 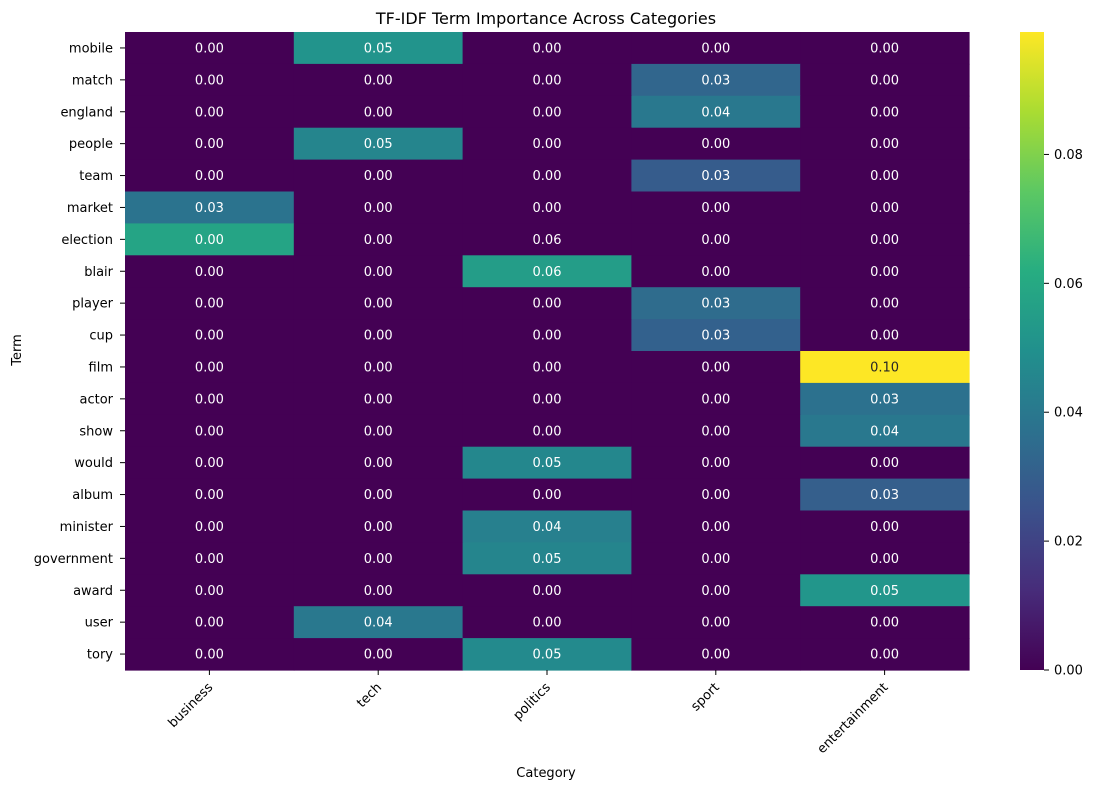 What do you see at coordinates (715, 399) in the screenshot?
I see `cell-value-actor-sport: 0.00` at bounding box center [715, 399].